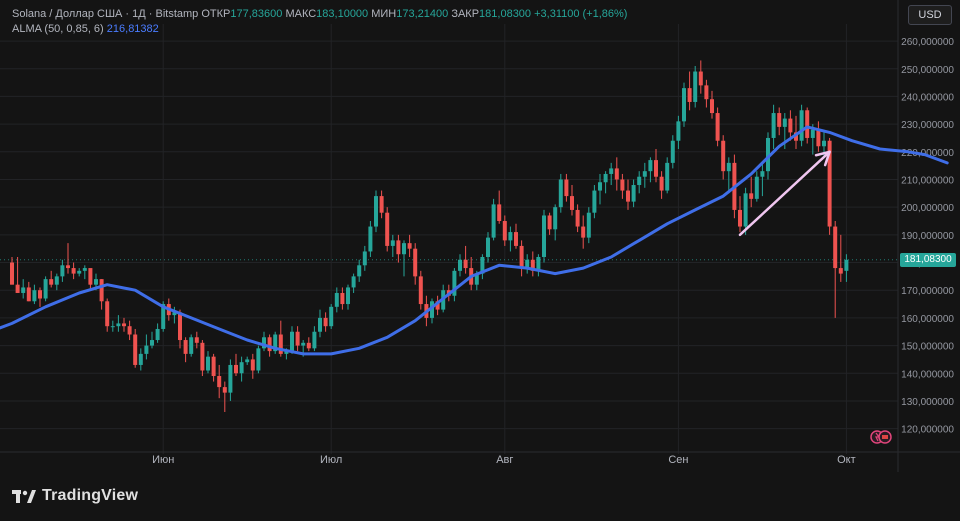 The width and height of the screenshot is (960, 521). What do you see at coordinates (465, 14) in the screenshot?
I see `close-label: ЗАКР` at bounding box center [465, 14].